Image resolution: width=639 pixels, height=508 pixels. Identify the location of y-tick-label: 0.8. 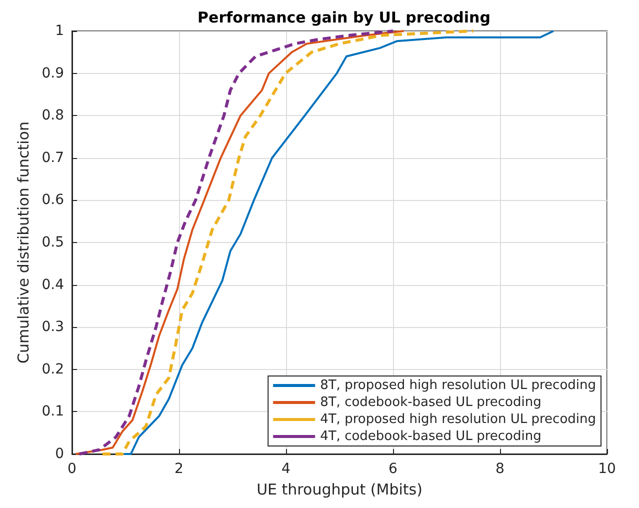
(53, 116).